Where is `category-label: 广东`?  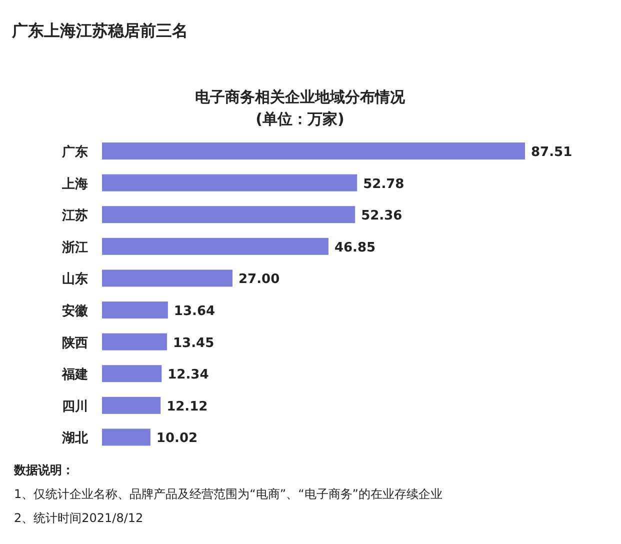
category-label: 广东 is located at coordinates (75, 152).